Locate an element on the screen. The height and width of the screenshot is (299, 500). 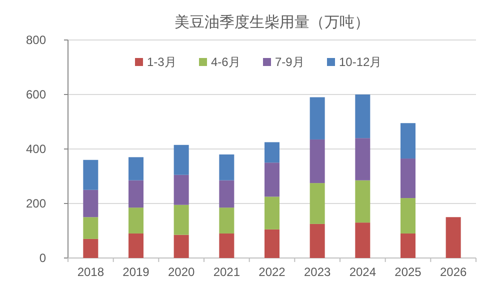
x-tick-label: 2020 is located at coordinates (182, 272).